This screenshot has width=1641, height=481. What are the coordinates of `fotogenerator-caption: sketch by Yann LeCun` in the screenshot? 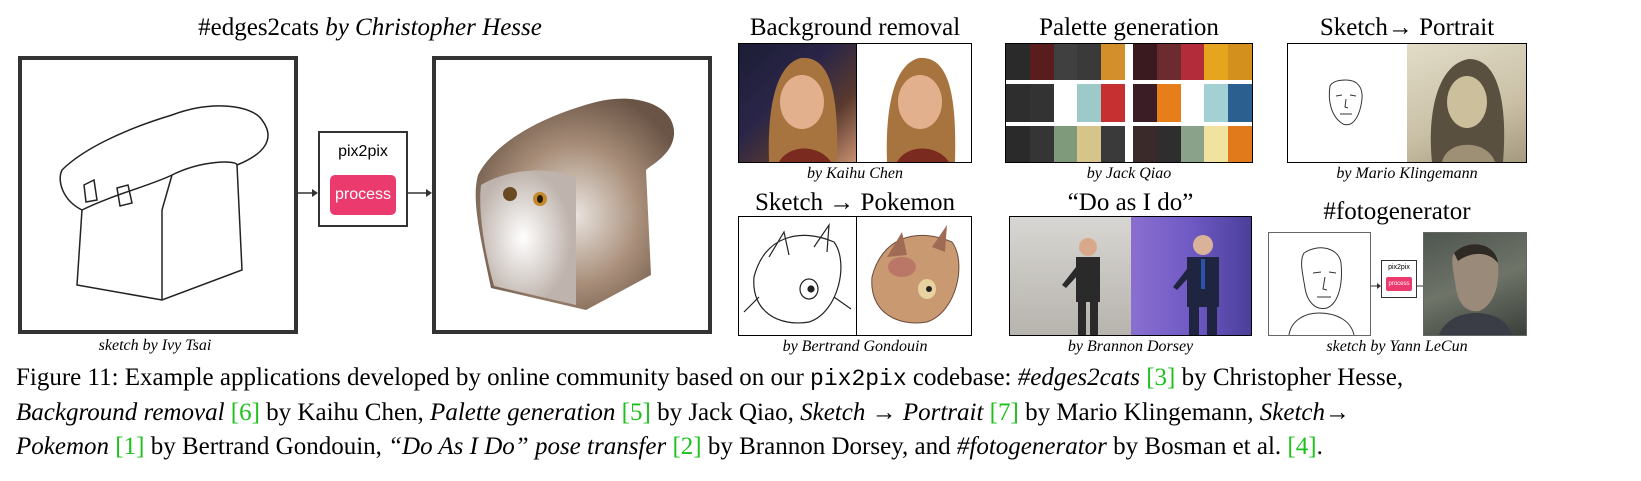 It's located at (1397, 346).